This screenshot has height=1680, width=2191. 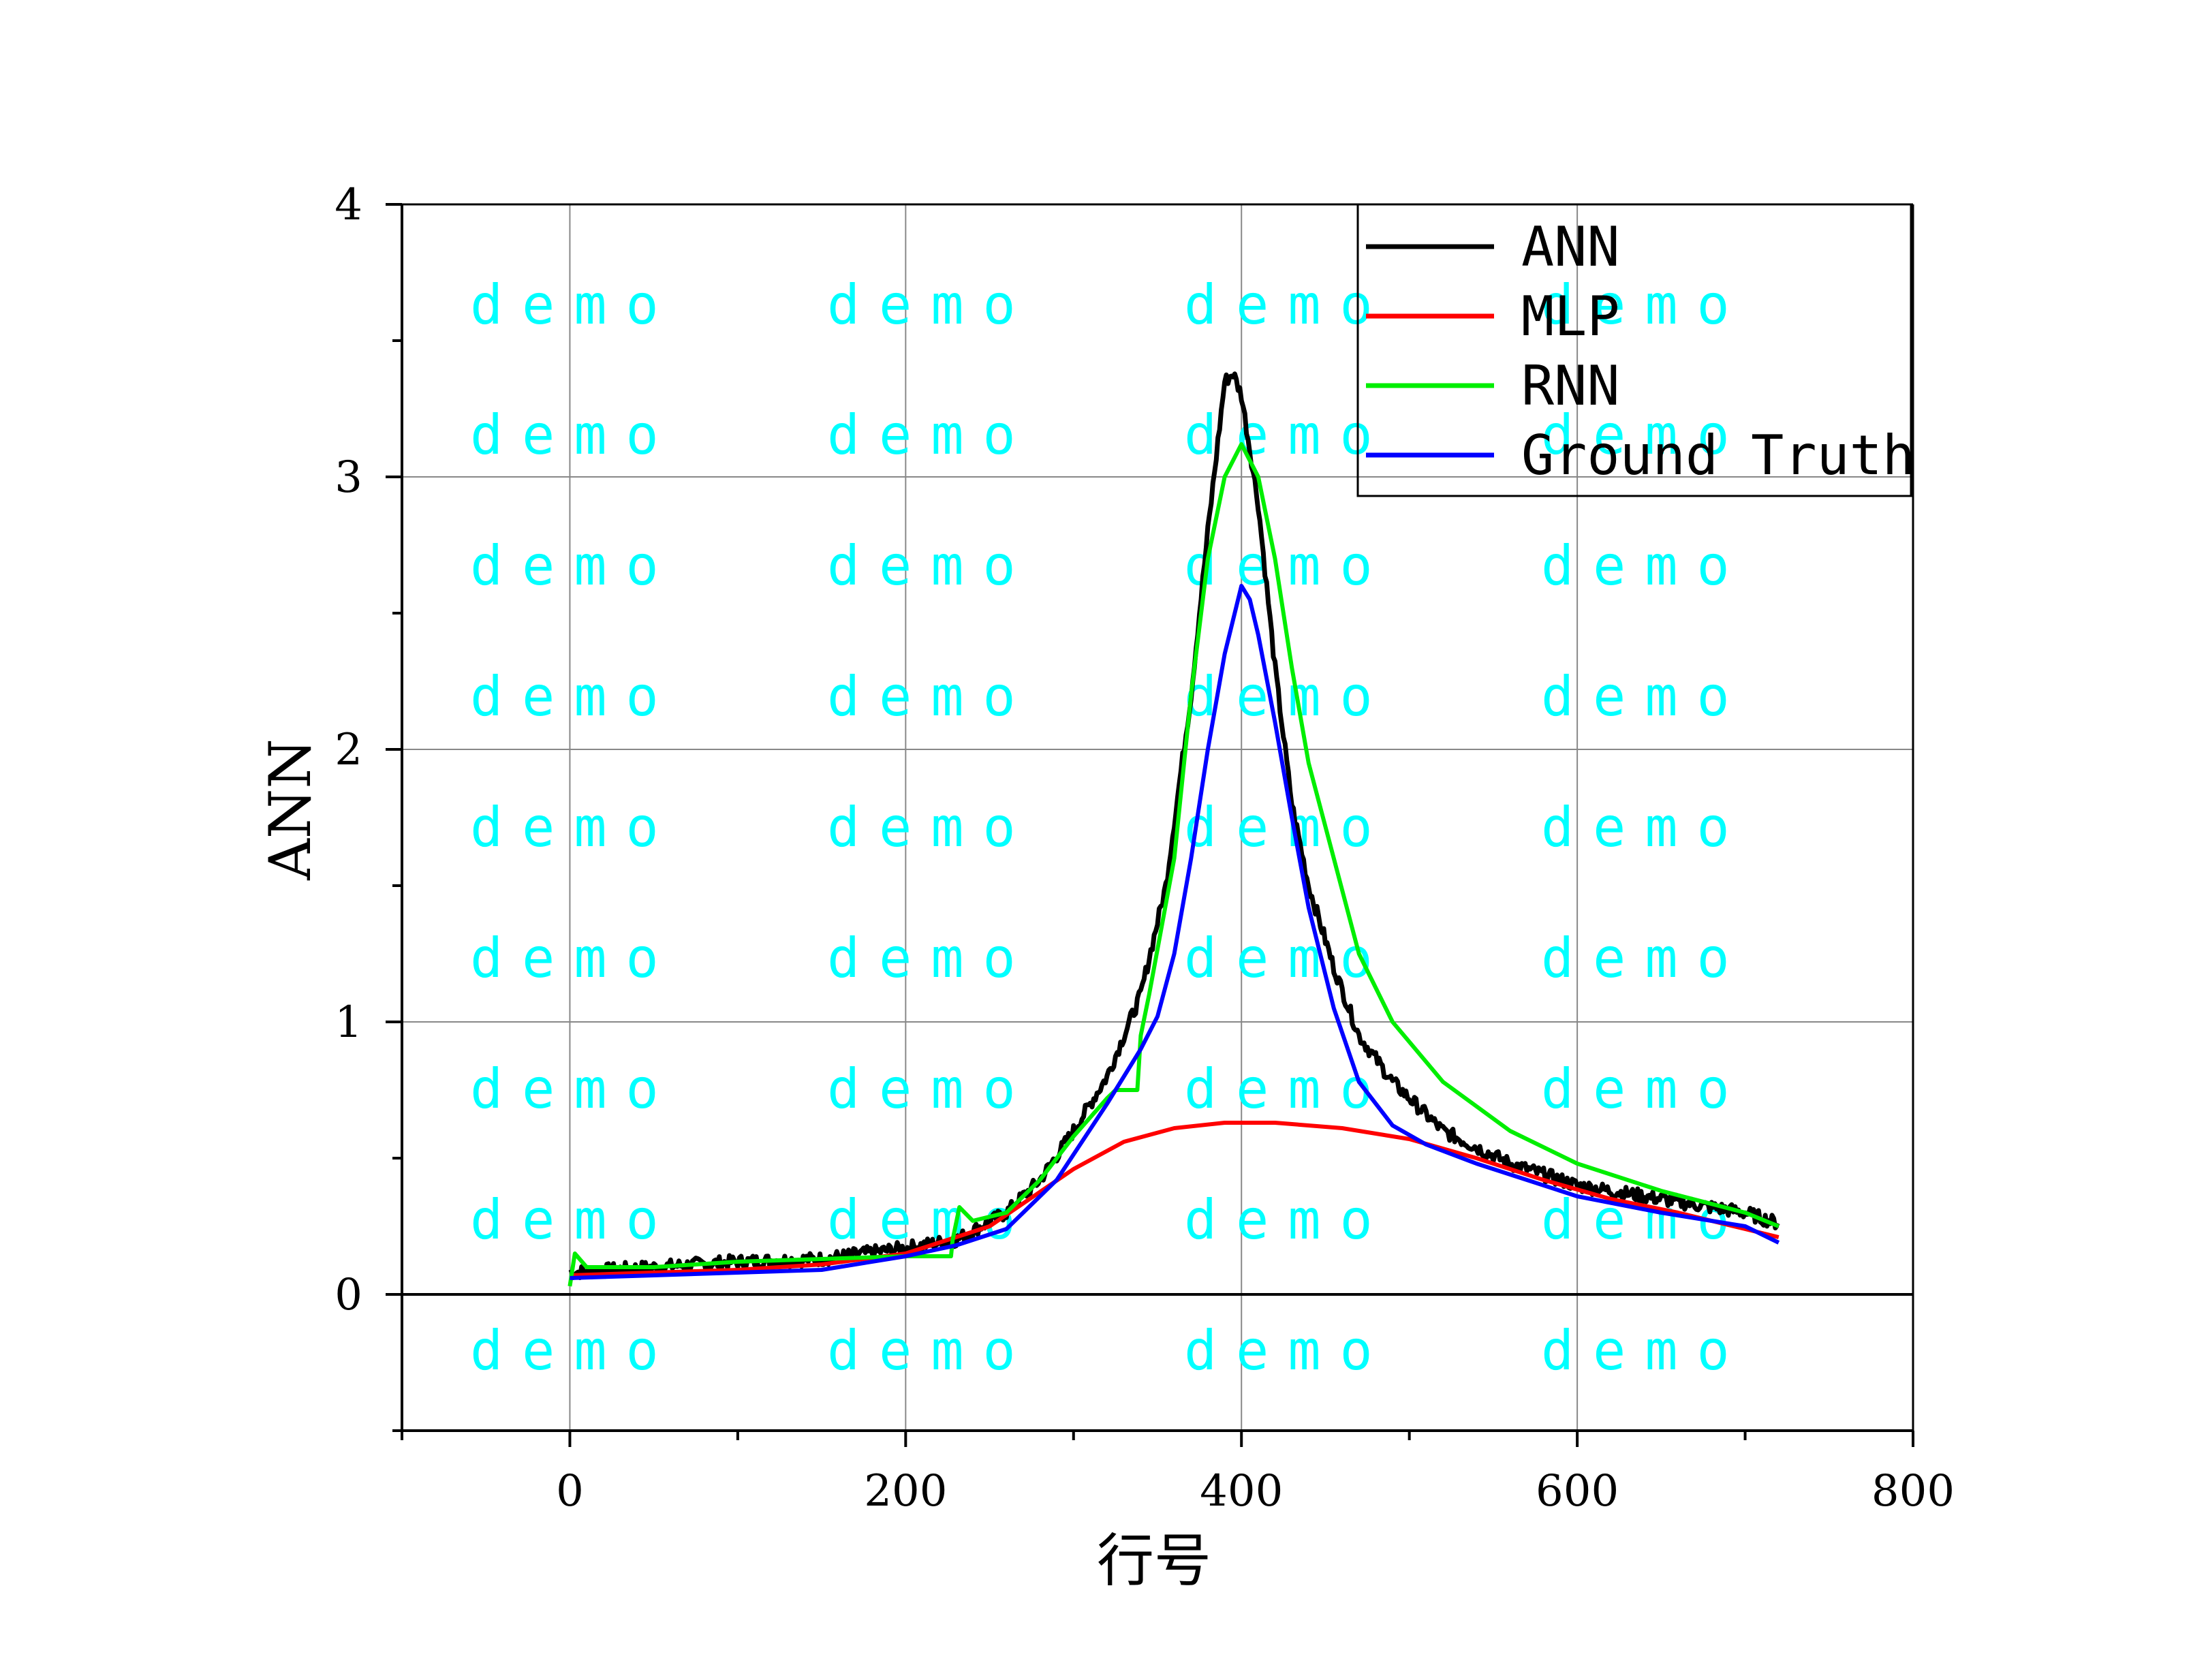 What do you see at coordinates (1577, 1491) in the screenshot?
I see `x-tick-label: 600` at bounding box center [1577, 1491].